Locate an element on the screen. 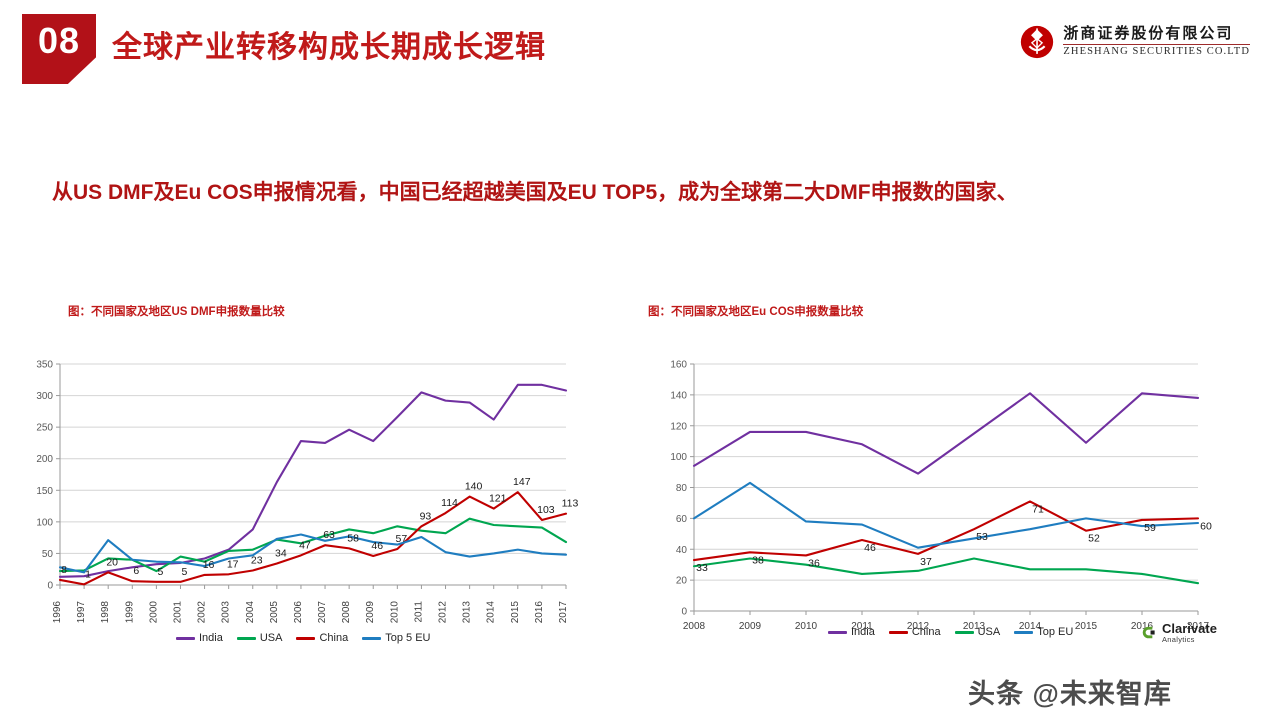 This screenshot has width=1280, height=720. data-label: 34 is located at coordinates (281, 554).